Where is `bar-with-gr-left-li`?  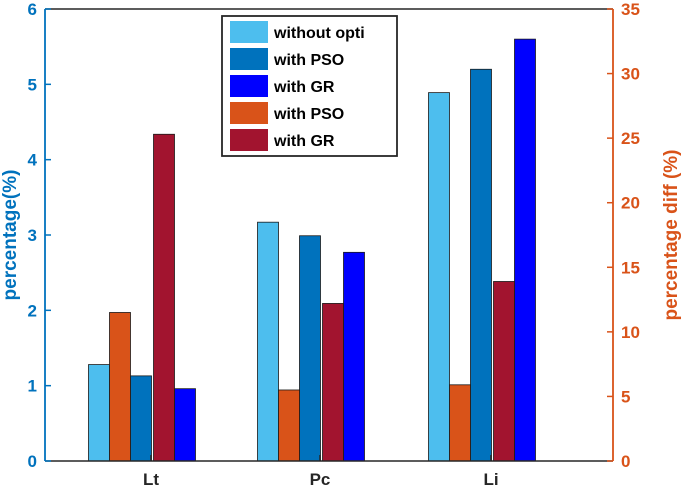
bar-with-gr-left-li is located at coordinates (525, 250).